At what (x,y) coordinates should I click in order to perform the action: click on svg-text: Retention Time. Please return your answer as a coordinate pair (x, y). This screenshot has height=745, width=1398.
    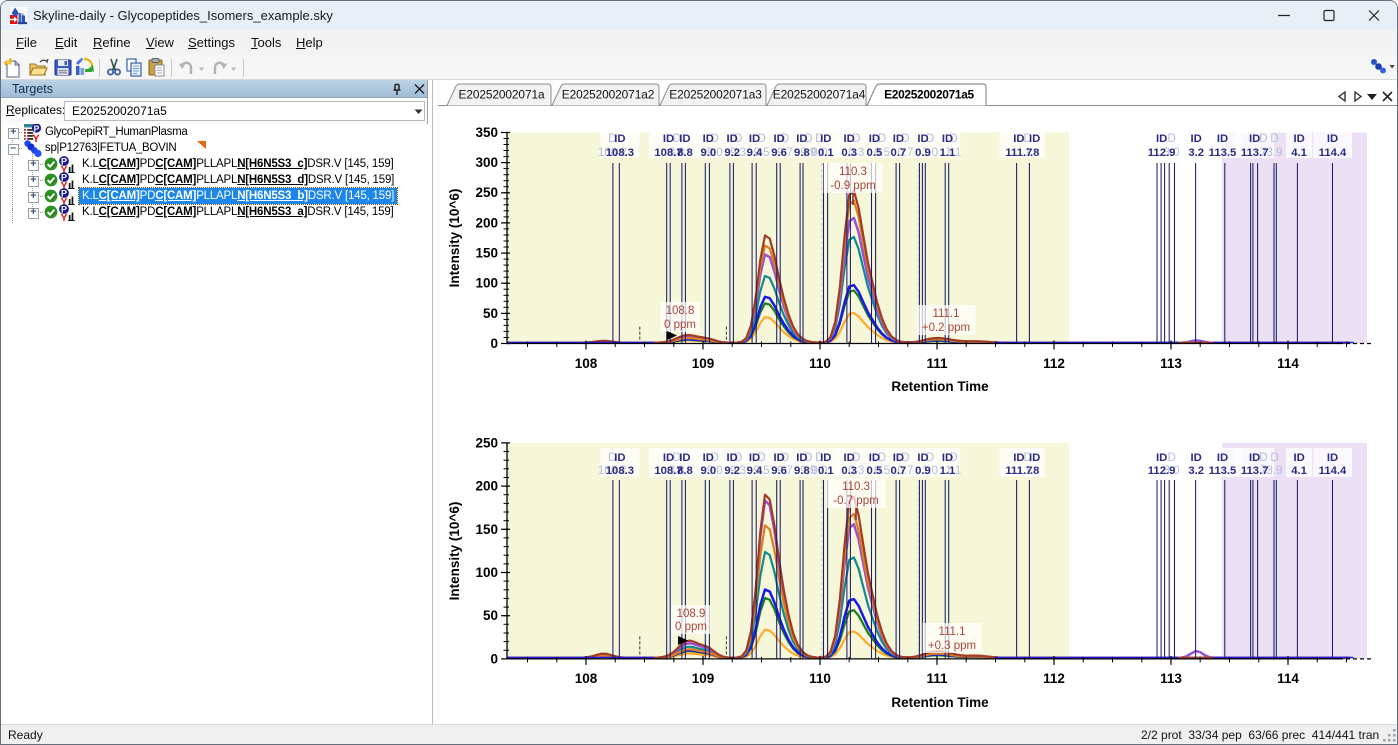
    Looking at the image, I should click on (940, 386).